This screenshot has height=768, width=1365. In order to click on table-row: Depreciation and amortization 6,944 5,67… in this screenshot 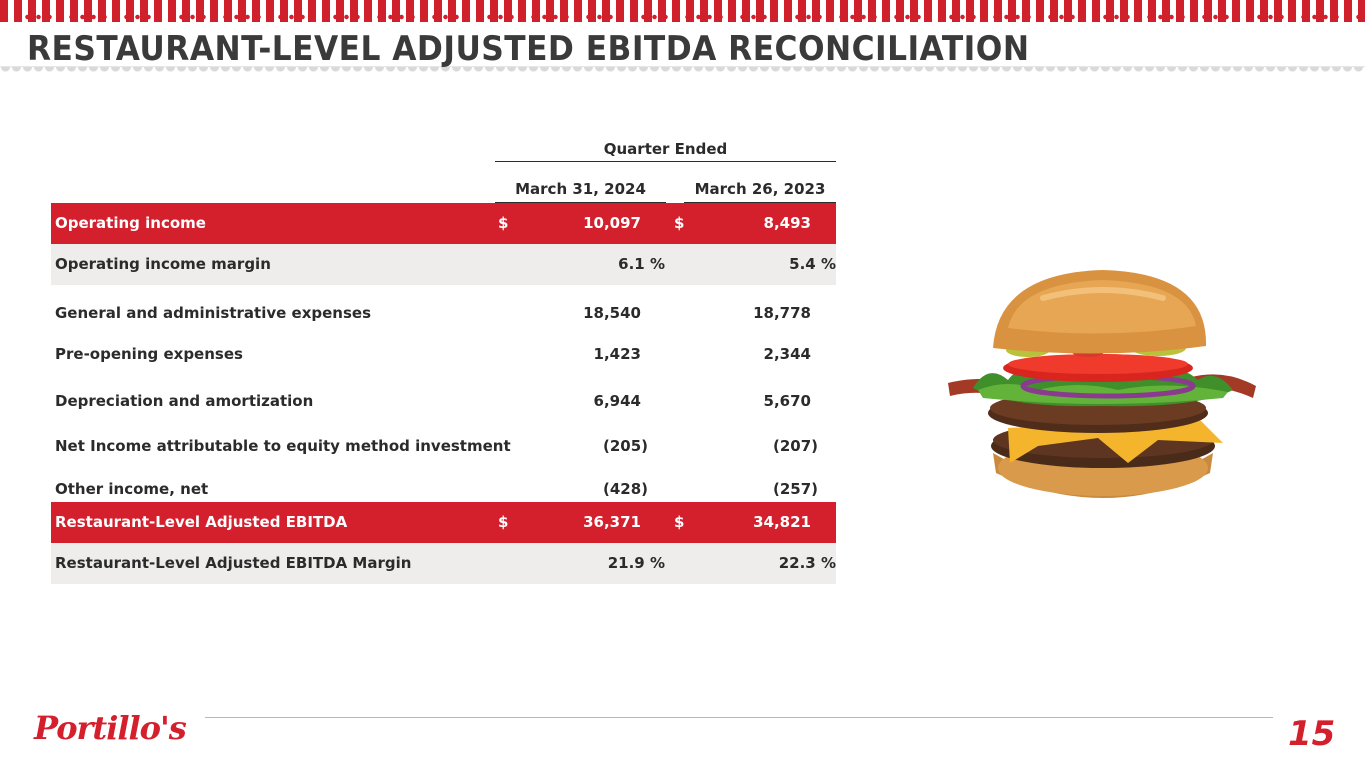, I will do `click(443, 401)`.